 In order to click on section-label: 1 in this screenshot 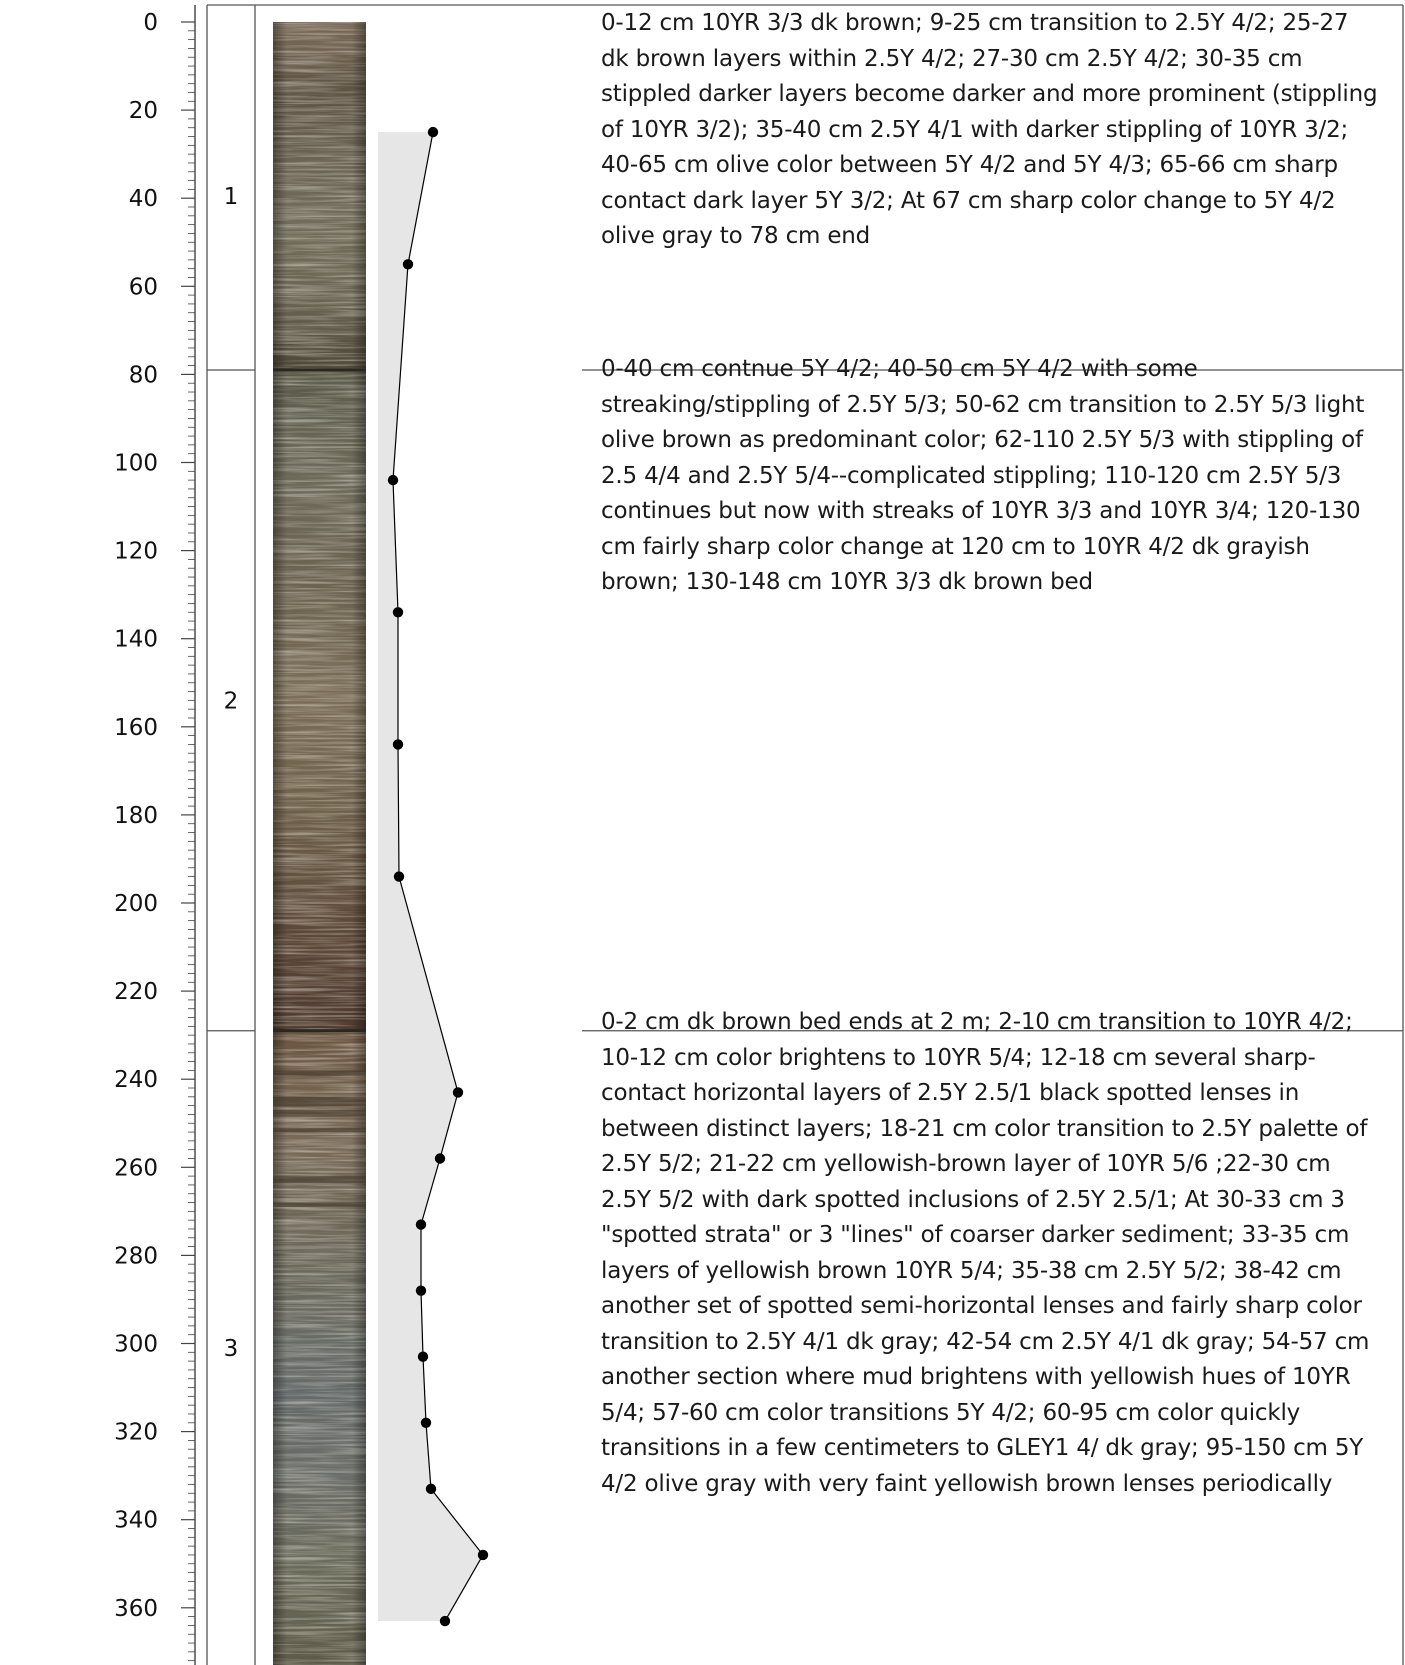, I will do `click(231, 197)`.